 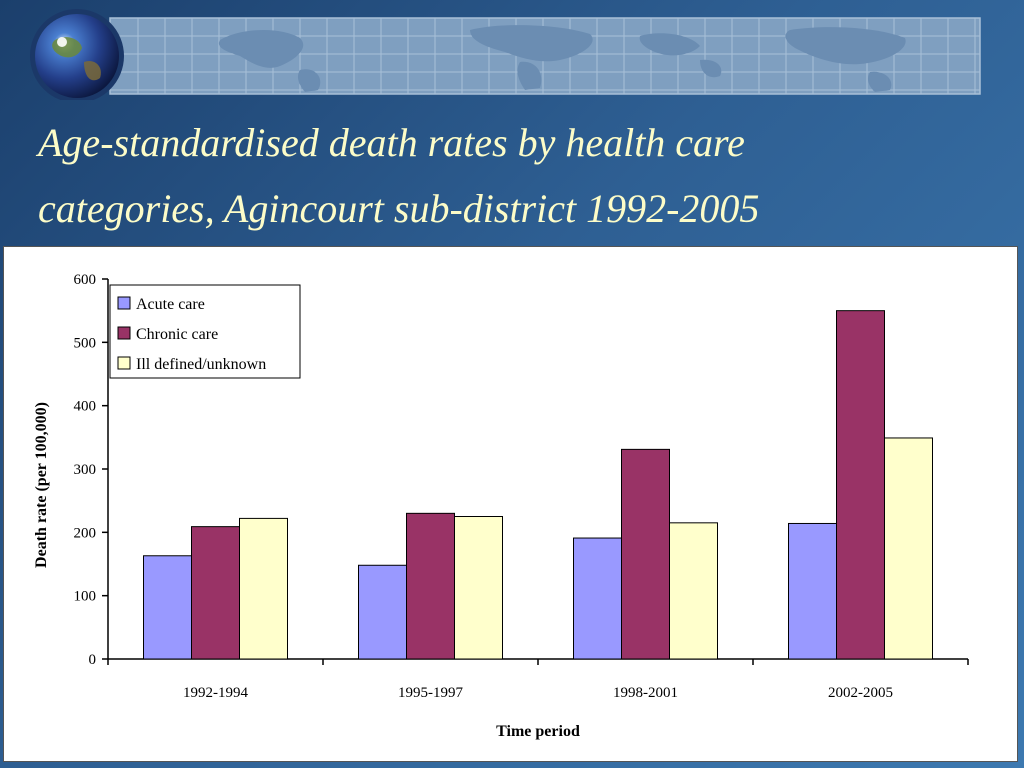 I want to click on globe-icon, so click(x=77, y=54).